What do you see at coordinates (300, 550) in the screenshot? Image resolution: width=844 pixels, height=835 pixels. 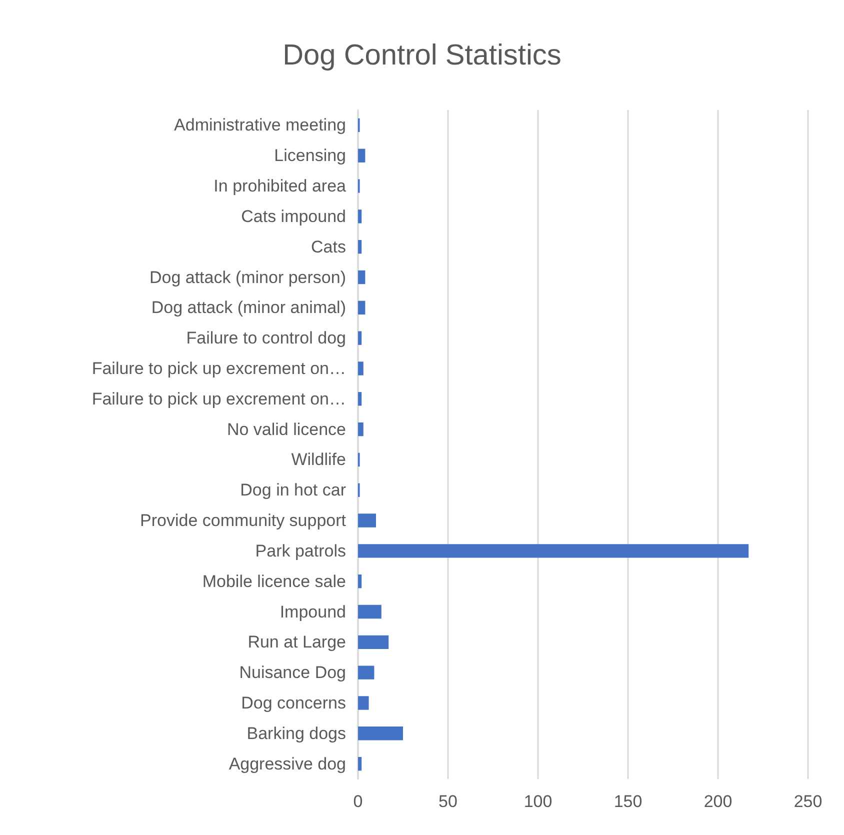 I see `y-tick-label: Park patrols` at bounding box center [300, 550].